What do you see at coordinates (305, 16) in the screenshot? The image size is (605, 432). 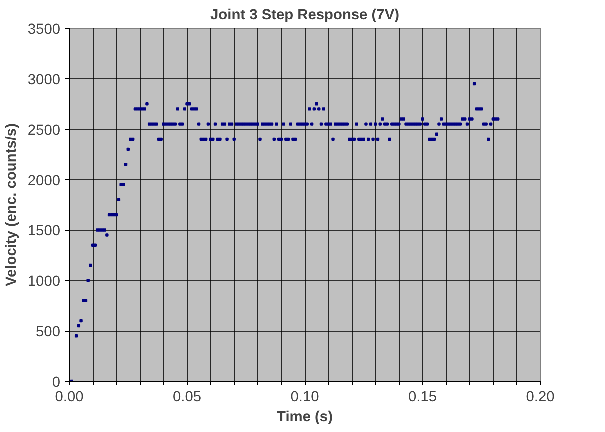 I see `chart-title: Joint 3 Step Response (7V)` at bounding box center [305, 16].